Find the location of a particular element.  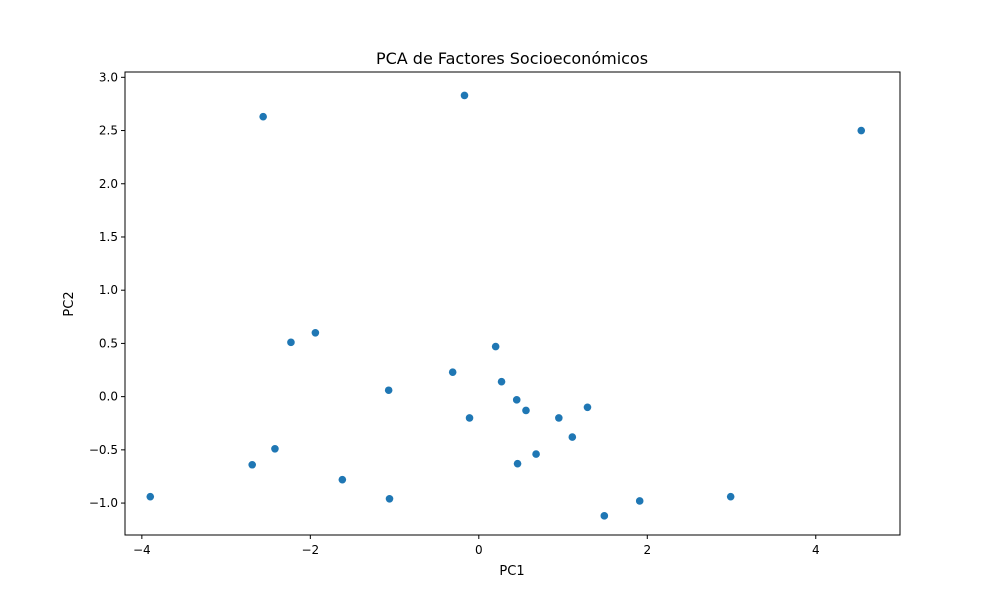

x-tick-label: 0 is located at coordinates (479, 550).